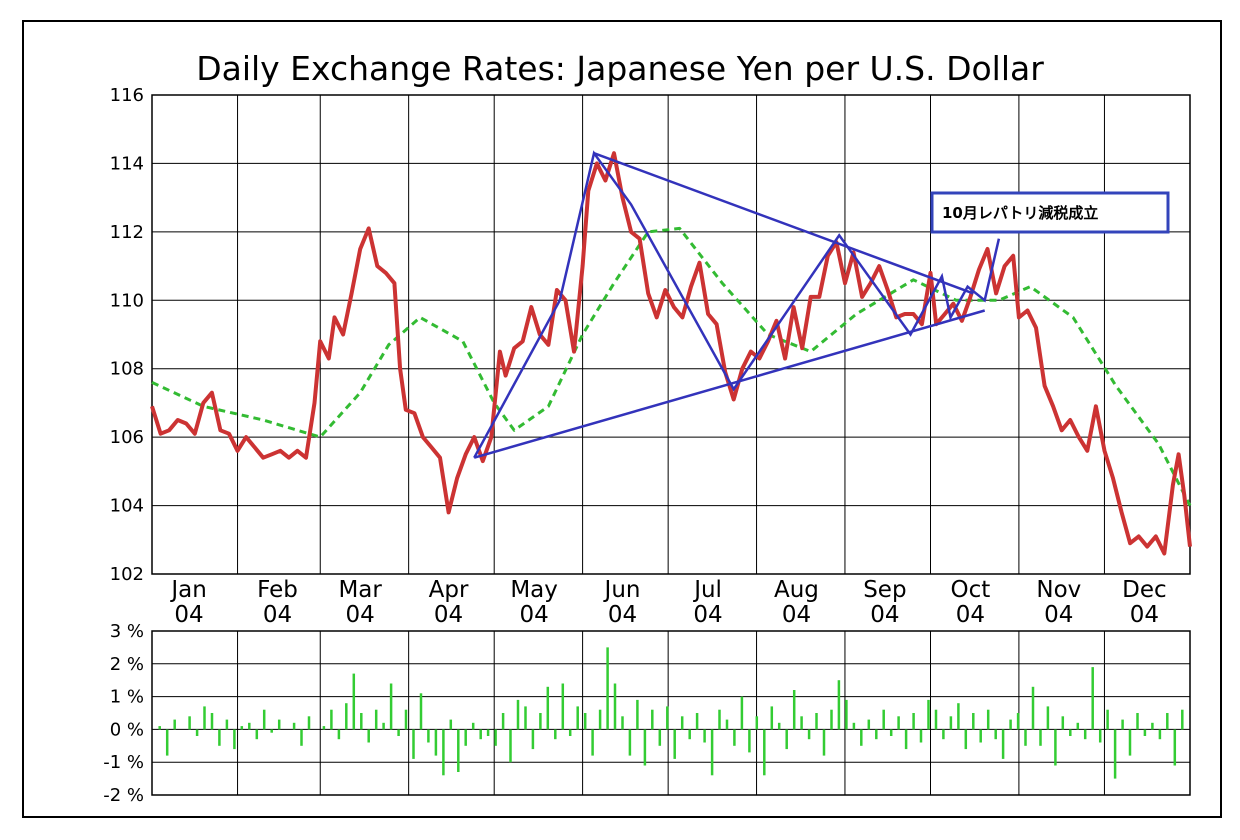 Image resolution: width=1240 pixels, height=840 pixels. What do you see at coordinates (127, 729) in the screenshot?
I see `sub-y-tick-label: 0 %` at bounding box center [127, 729].